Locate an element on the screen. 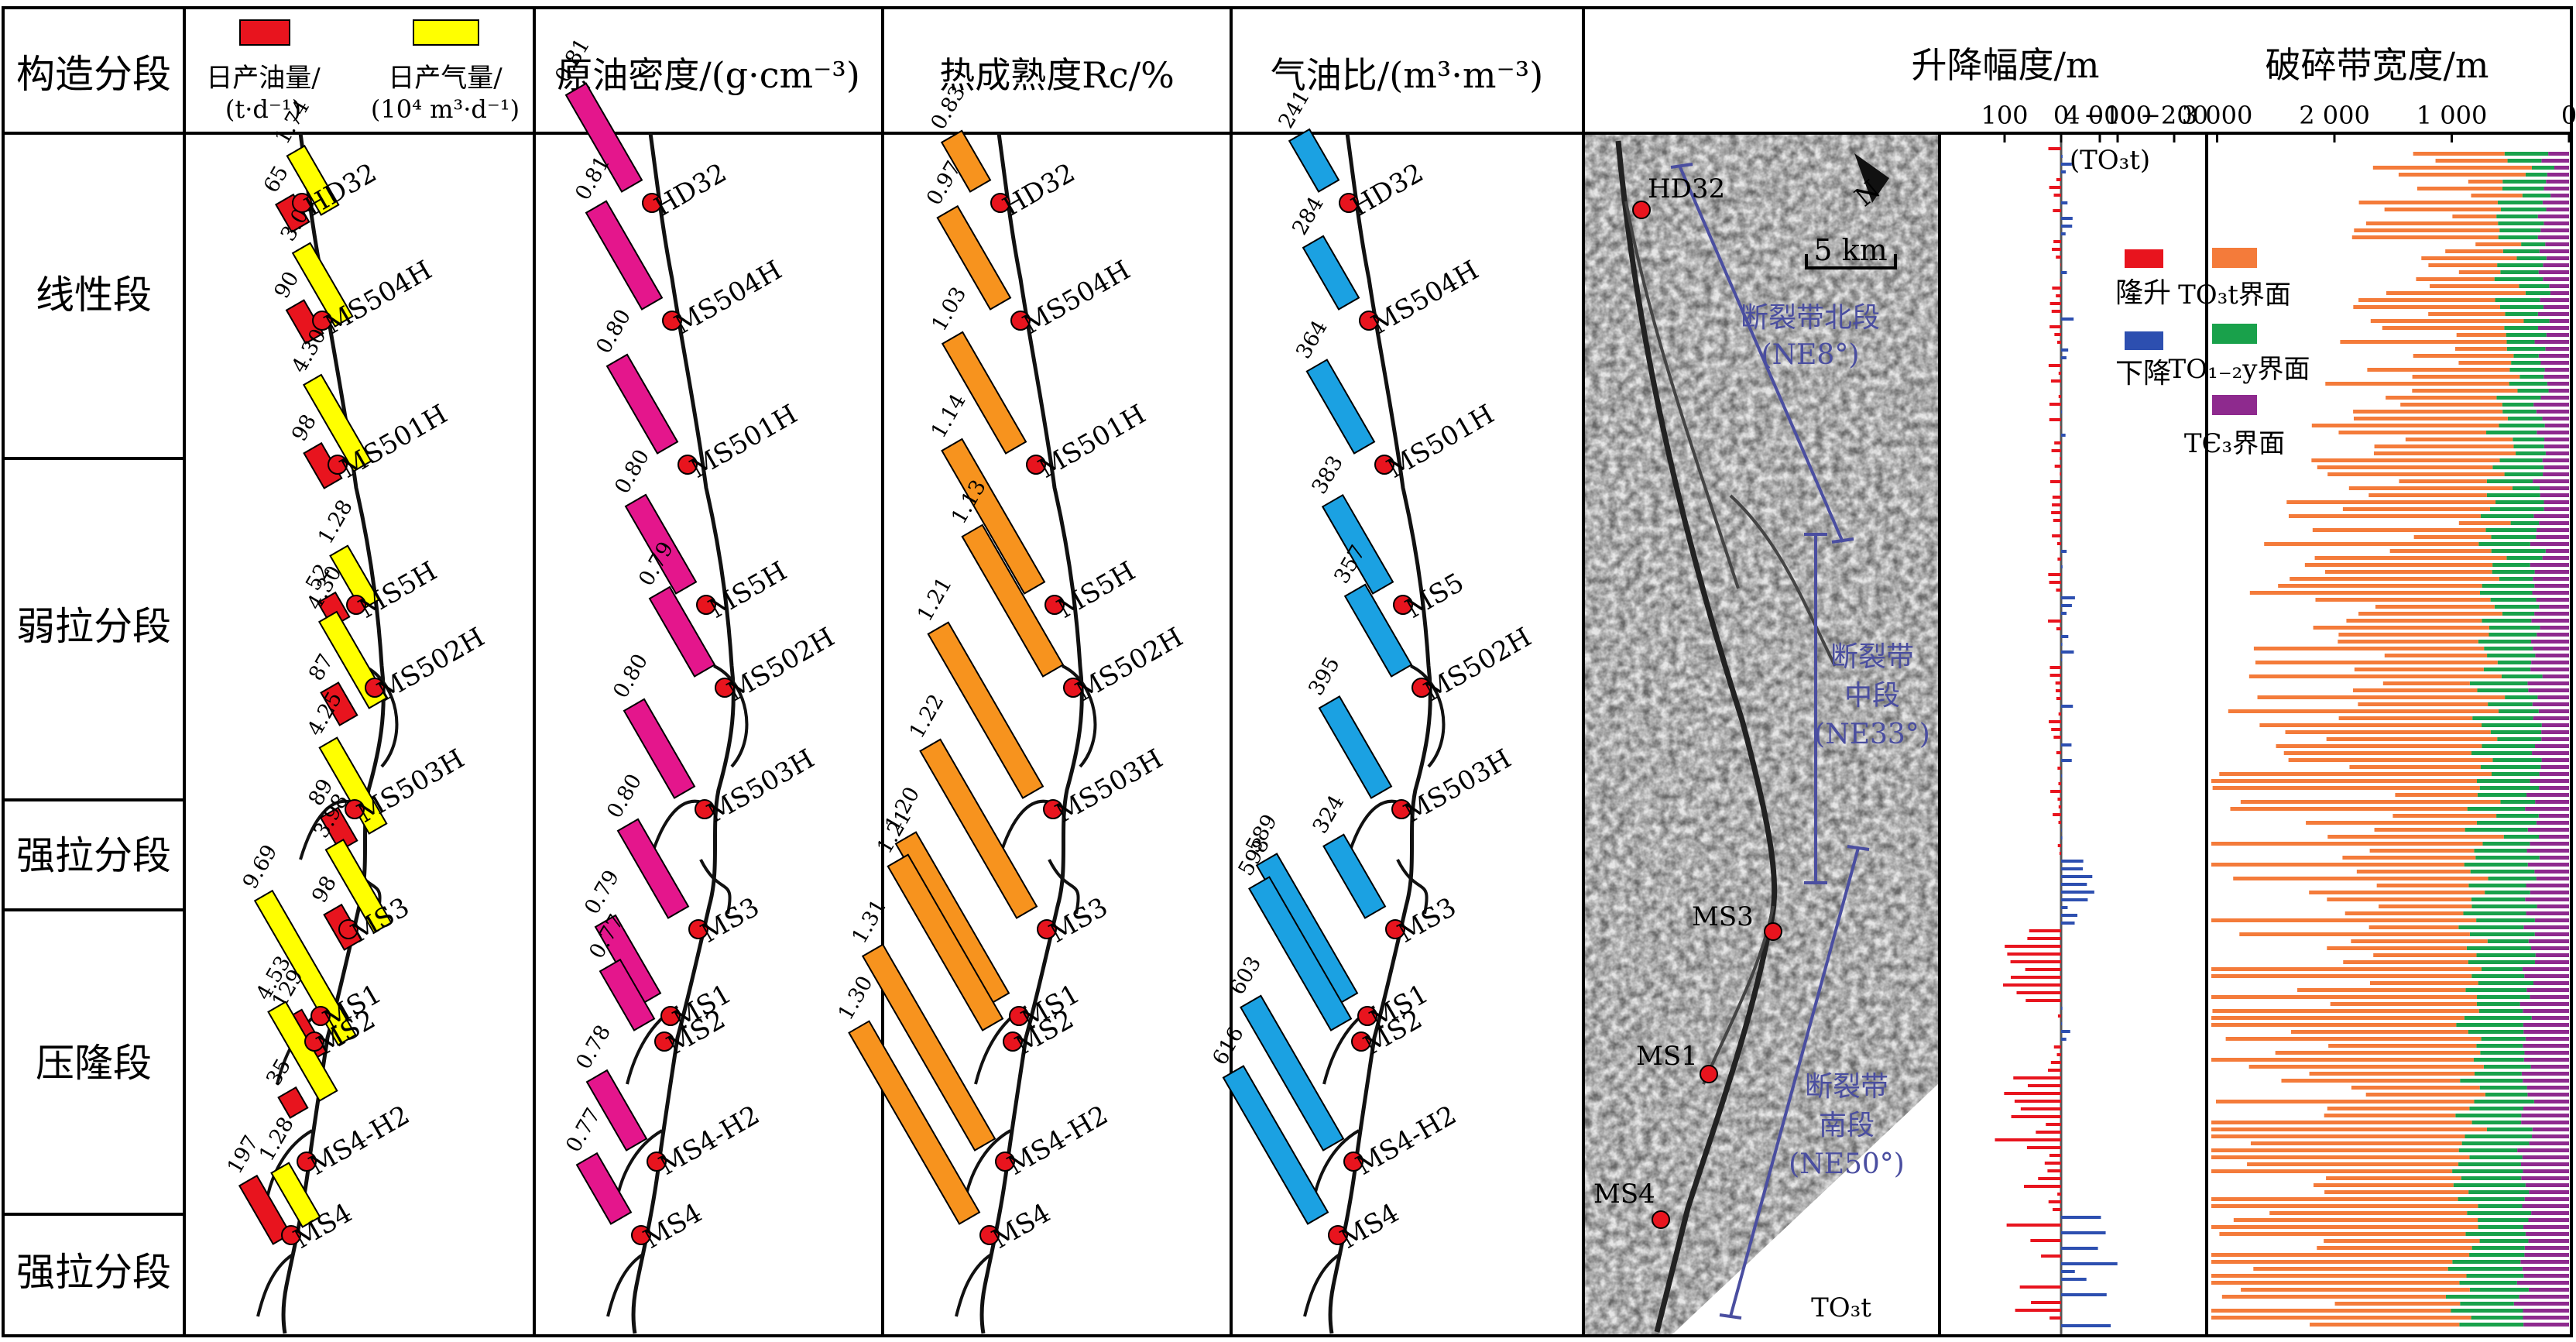  uplift-top-label: (TO₃t) is located at coordinates (2110, 160).